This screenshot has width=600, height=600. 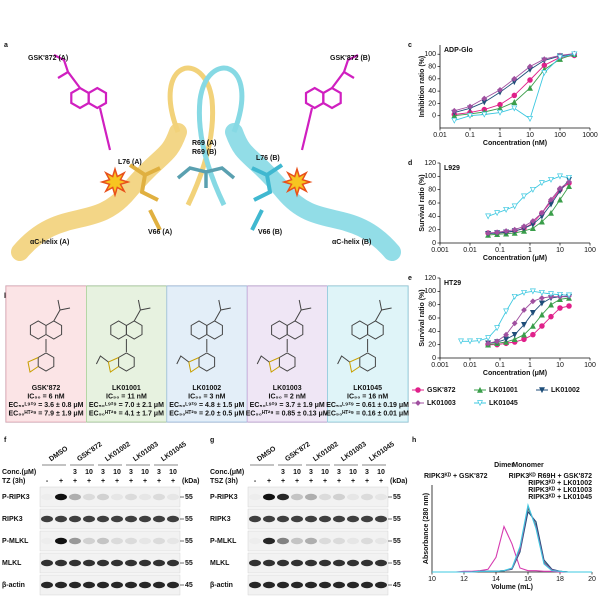 What do you see at coordinates (270, 232) in the screenshot?
I see `structure-label: V66 (B)` at bounding box center [270, 232].